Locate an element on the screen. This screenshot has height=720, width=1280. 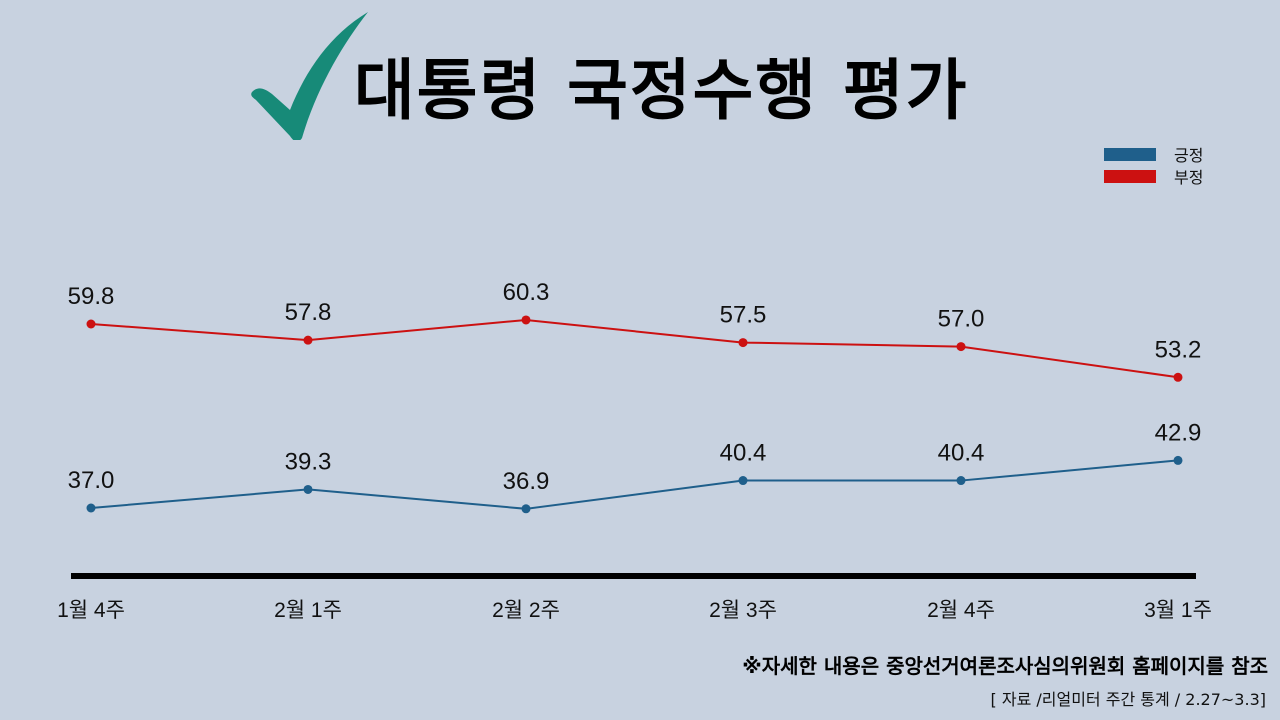
x-axis-label: 1월 4주 is located at coordinates (91, 610).